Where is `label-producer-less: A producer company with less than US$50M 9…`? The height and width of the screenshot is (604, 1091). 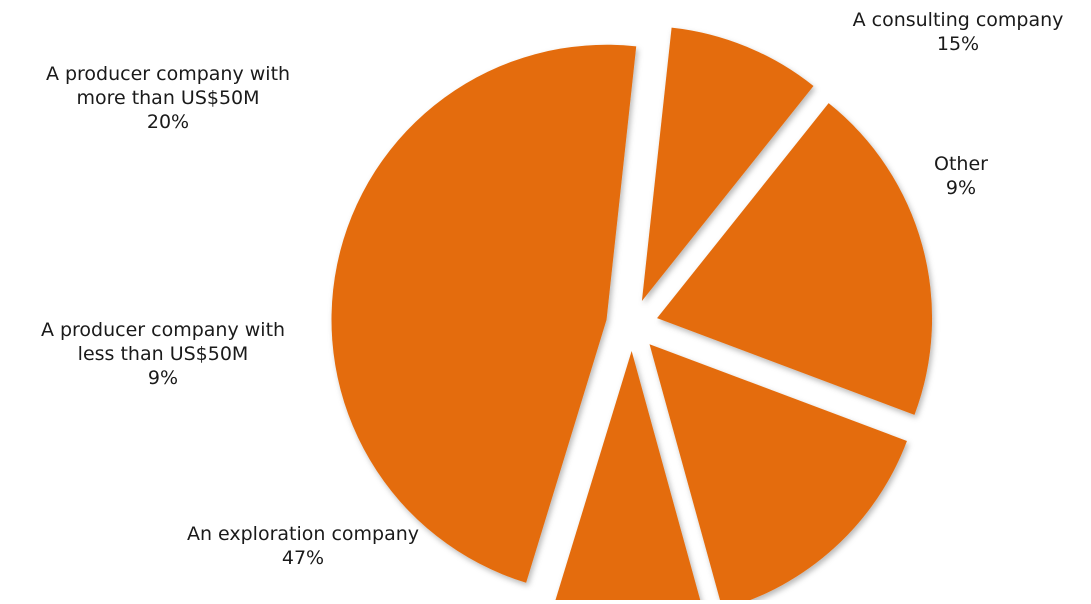
label-producer-less: A producer company with less than US$50M 9… is located at coordinates (163, 354).